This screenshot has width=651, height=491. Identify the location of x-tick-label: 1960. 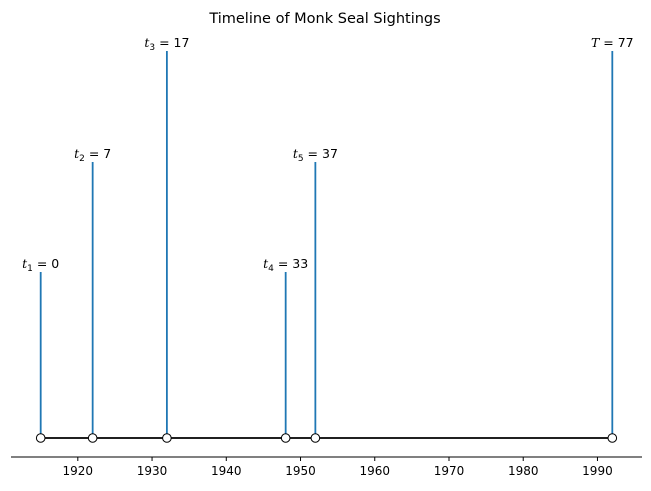
(374, 471).